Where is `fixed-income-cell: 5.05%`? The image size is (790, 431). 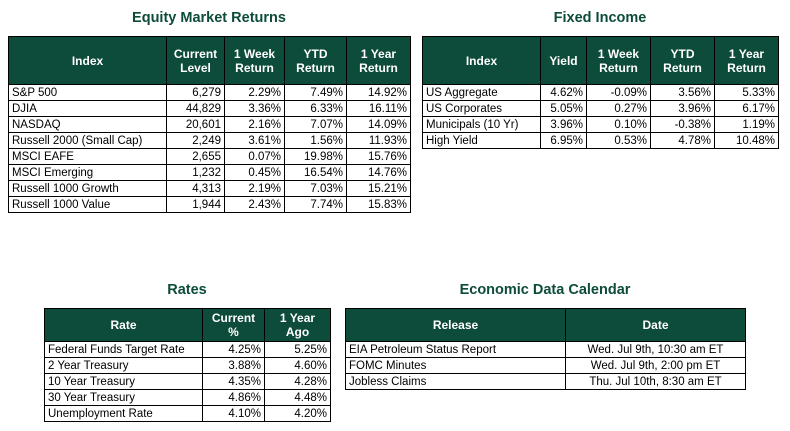 fixed-income-cell: 5.05% is located at coordinates (563, 108).